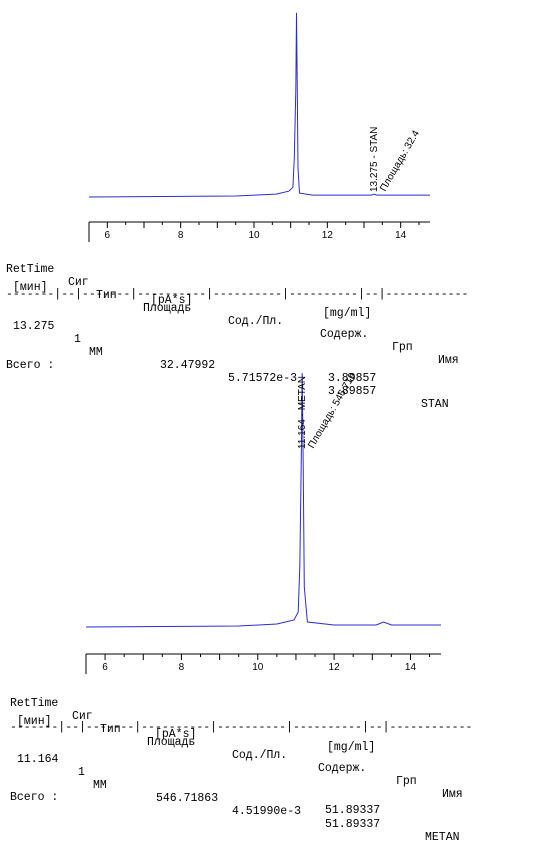  I want to click on cell-name: METAN, so click(442, 837).